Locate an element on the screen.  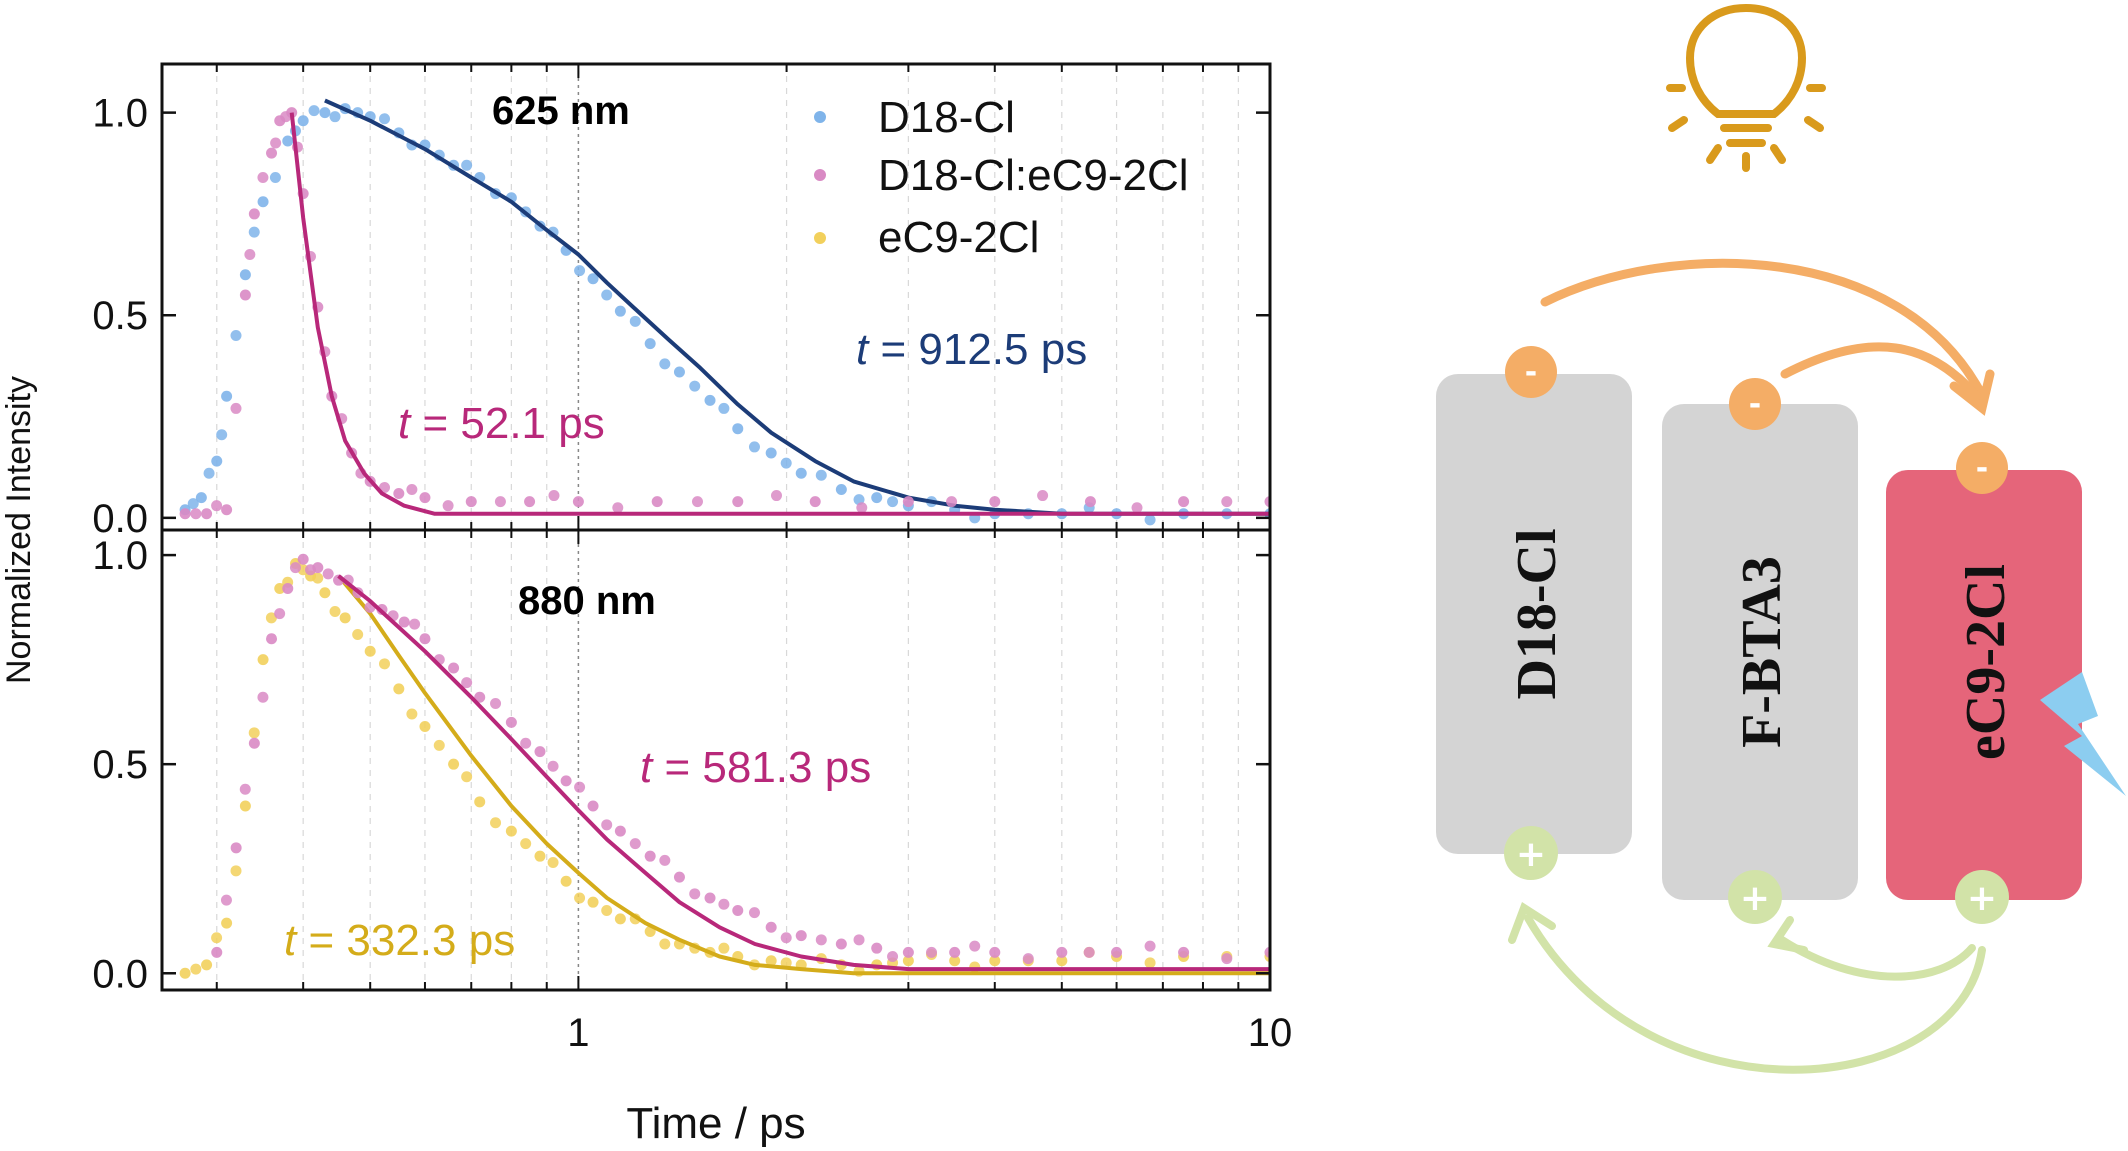
electron-ec92cl is located at coordinates (1982, 468).